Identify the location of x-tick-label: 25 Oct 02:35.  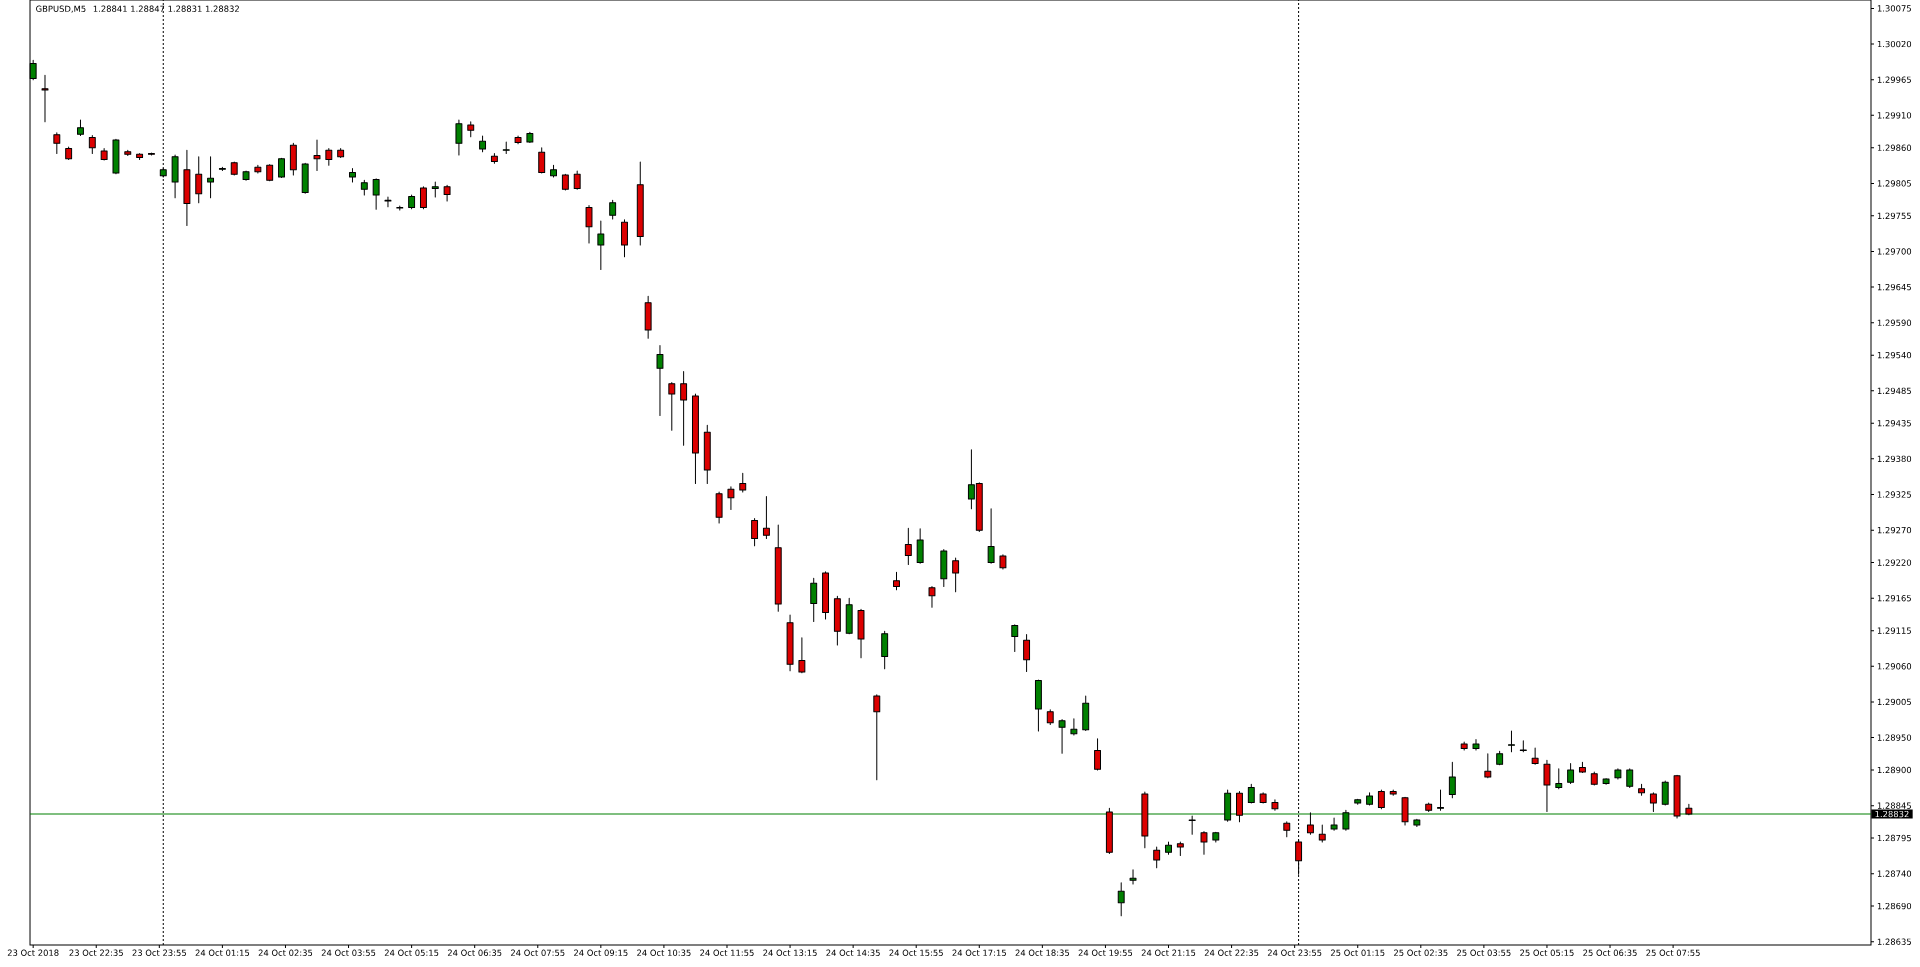
(1421, 952).